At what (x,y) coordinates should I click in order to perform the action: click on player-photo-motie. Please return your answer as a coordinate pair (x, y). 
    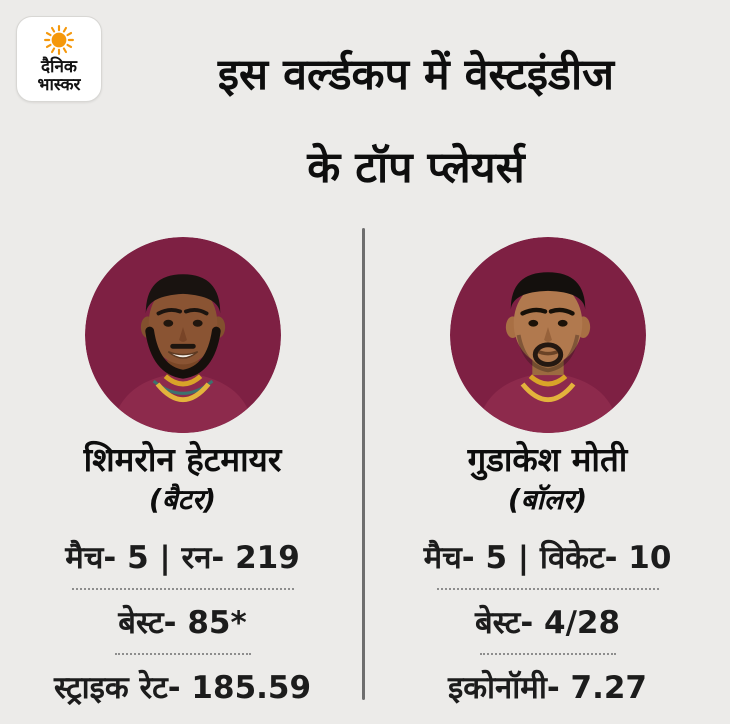
    Looking at the image, I should click on (547, 335).